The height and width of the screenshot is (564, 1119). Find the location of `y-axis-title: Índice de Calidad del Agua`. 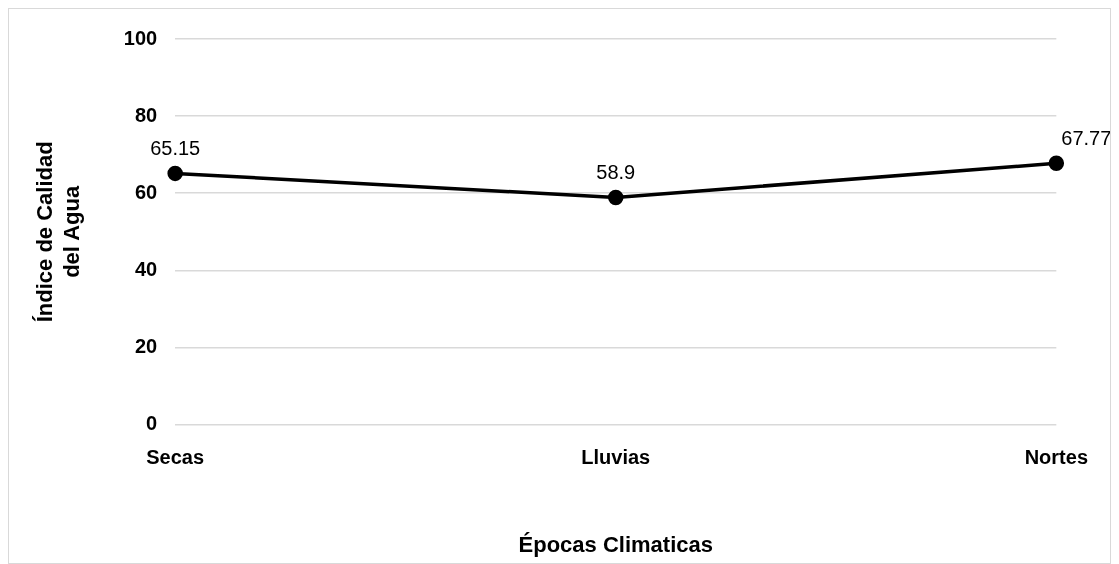

y-axis-title: Índice de Calidad del Agua is located at coordinates (58, 232).